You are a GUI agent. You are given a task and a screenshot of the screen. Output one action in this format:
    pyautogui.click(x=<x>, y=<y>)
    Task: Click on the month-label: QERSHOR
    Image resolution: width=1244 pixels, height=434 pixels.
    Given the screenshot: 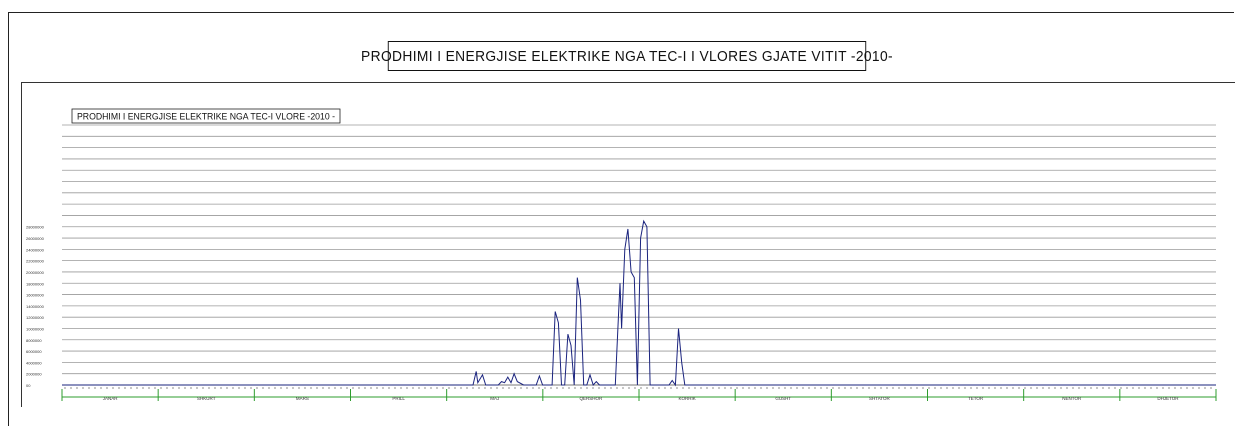 What is the action you would take?
    pyautogui.click(x=592, y=398)
    